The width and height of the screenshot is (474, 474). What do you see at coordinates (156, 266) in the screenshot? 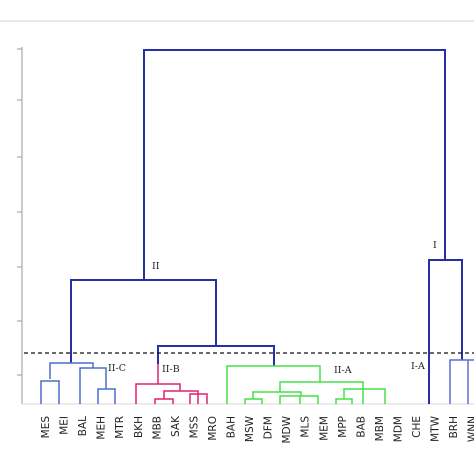
I see `cluster-label-II: II` at bounding box center [156, 266].